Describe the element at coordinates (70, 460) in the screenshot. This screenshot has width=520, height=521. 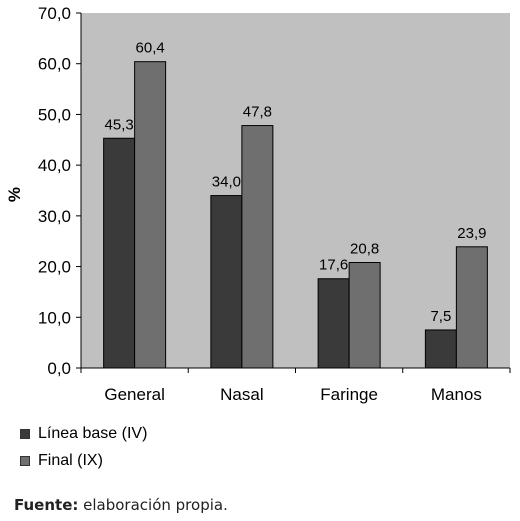
I see `legend-label-final: Final (IX)` at that location.